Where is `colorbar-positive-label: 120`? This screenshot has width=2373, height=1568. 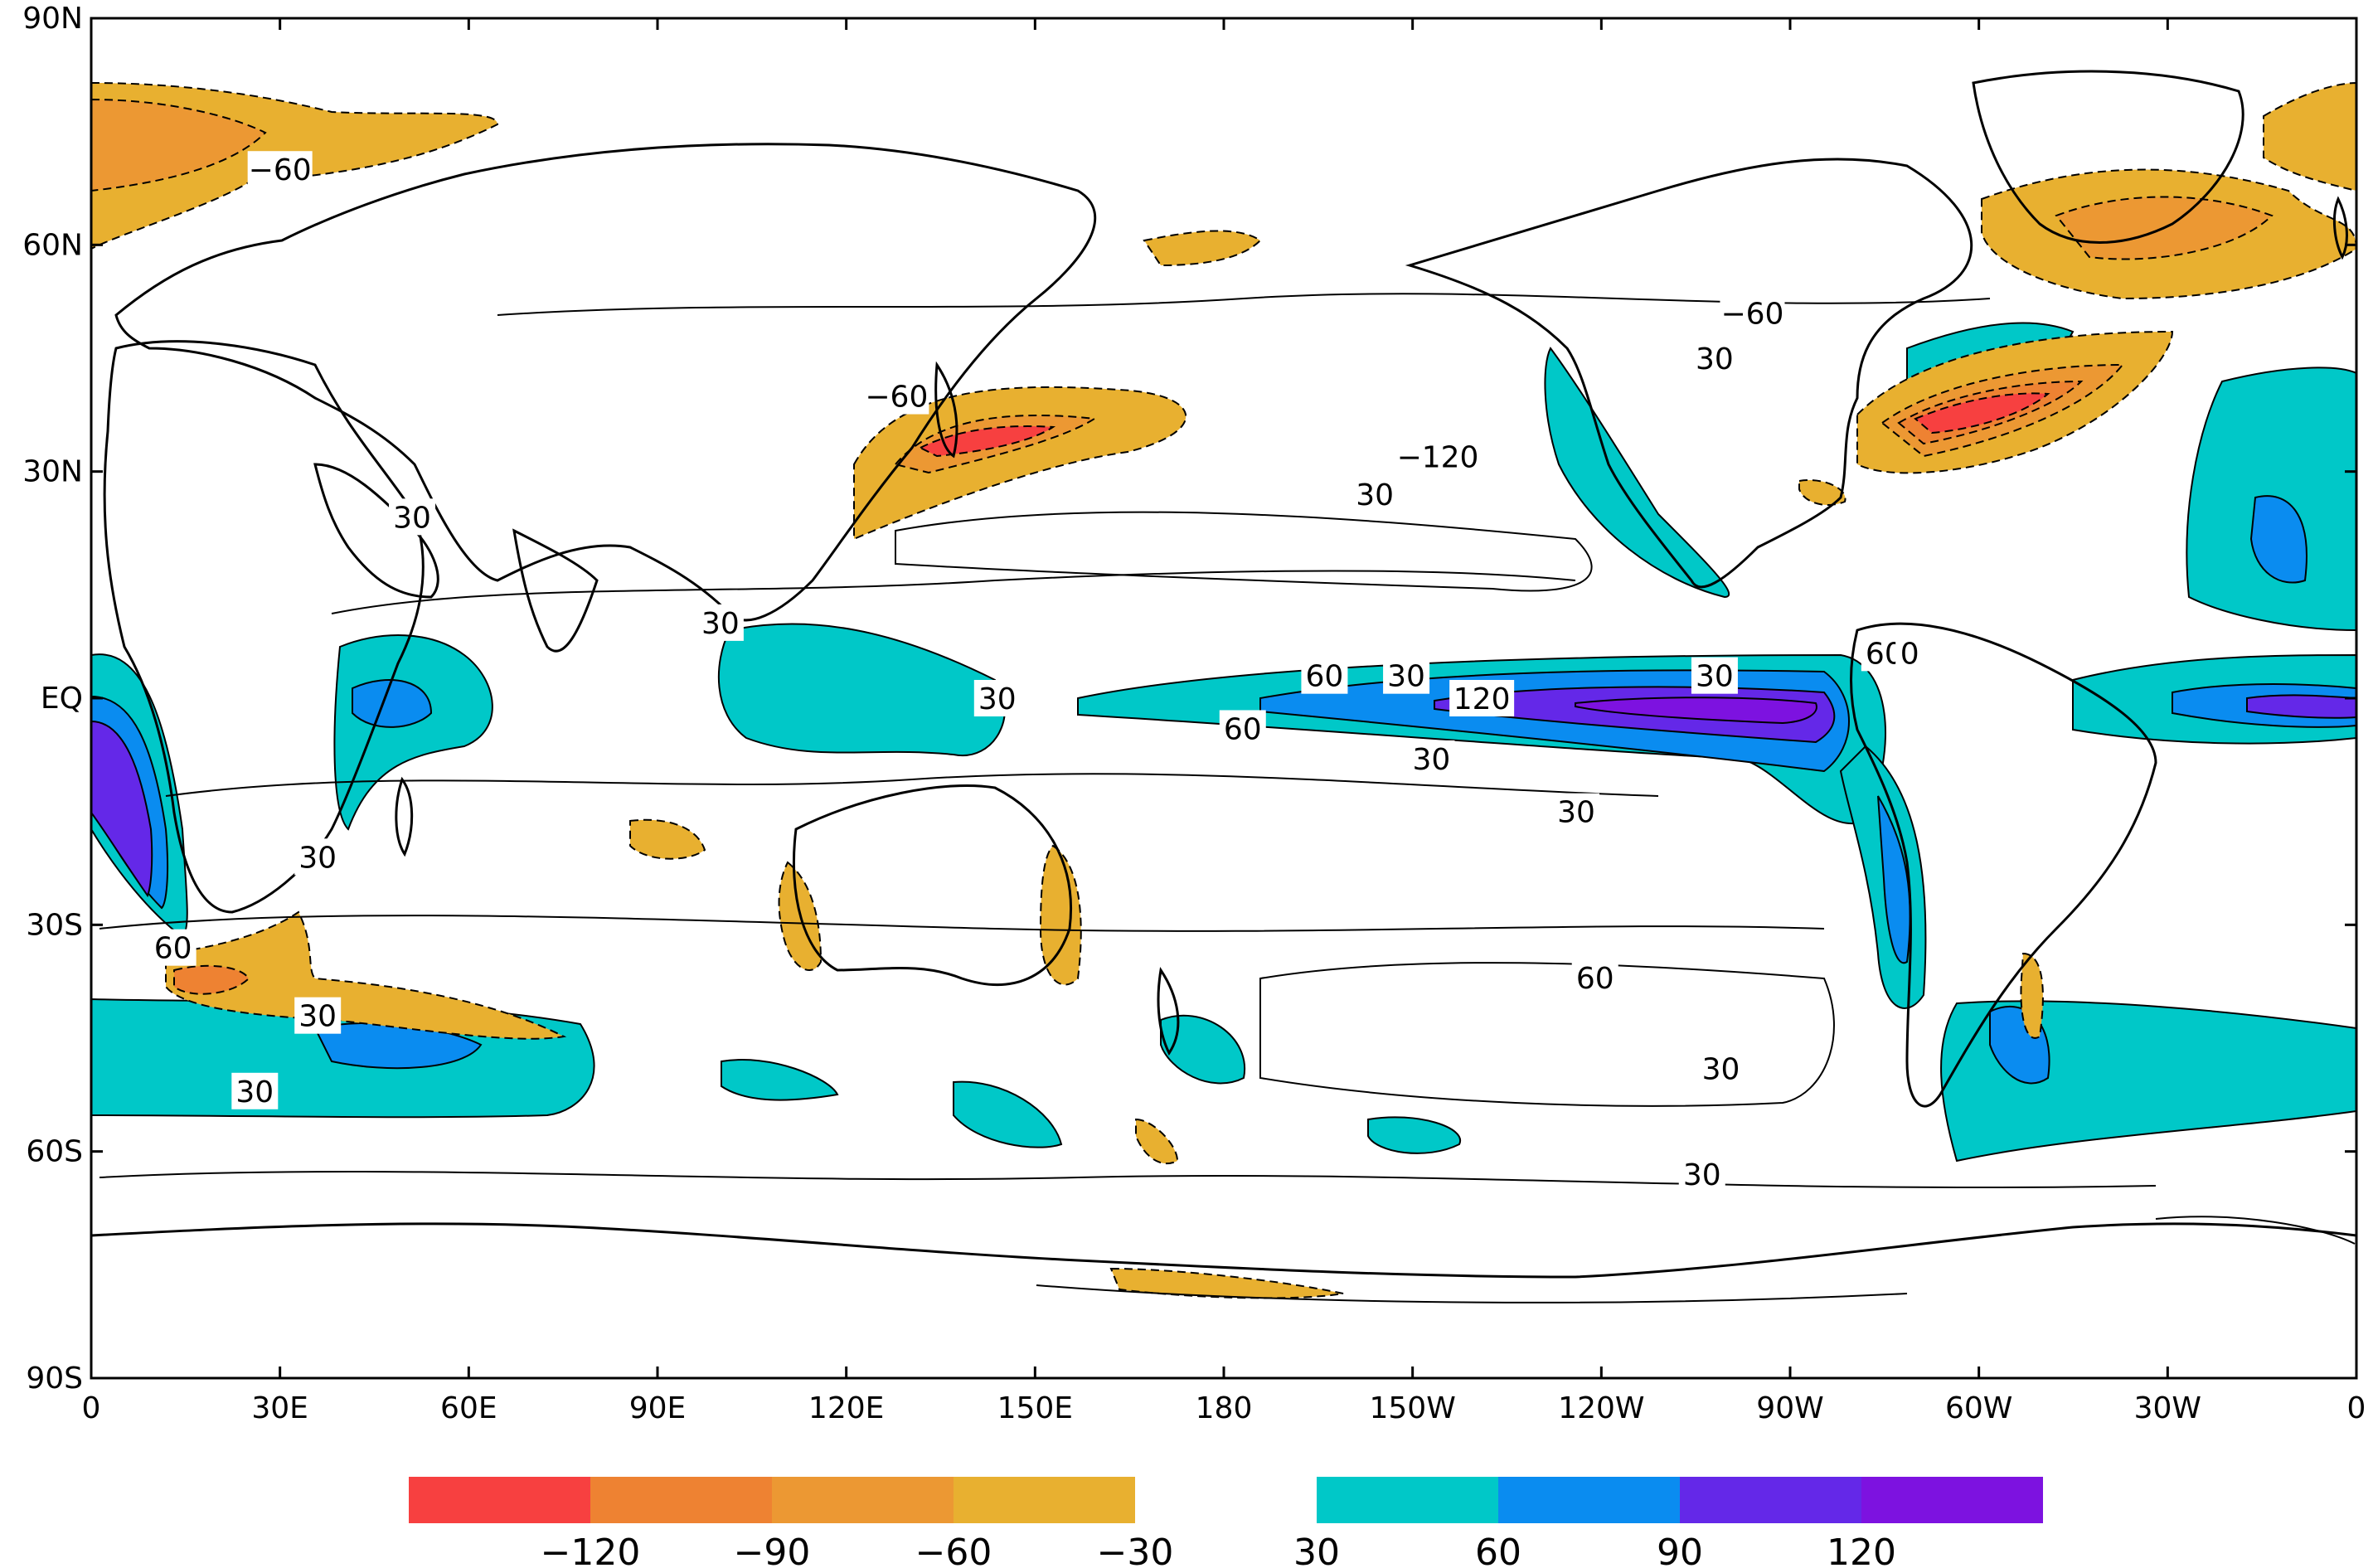 colorbar-positive-label: 120 is located at coordinates (1861, 1550).